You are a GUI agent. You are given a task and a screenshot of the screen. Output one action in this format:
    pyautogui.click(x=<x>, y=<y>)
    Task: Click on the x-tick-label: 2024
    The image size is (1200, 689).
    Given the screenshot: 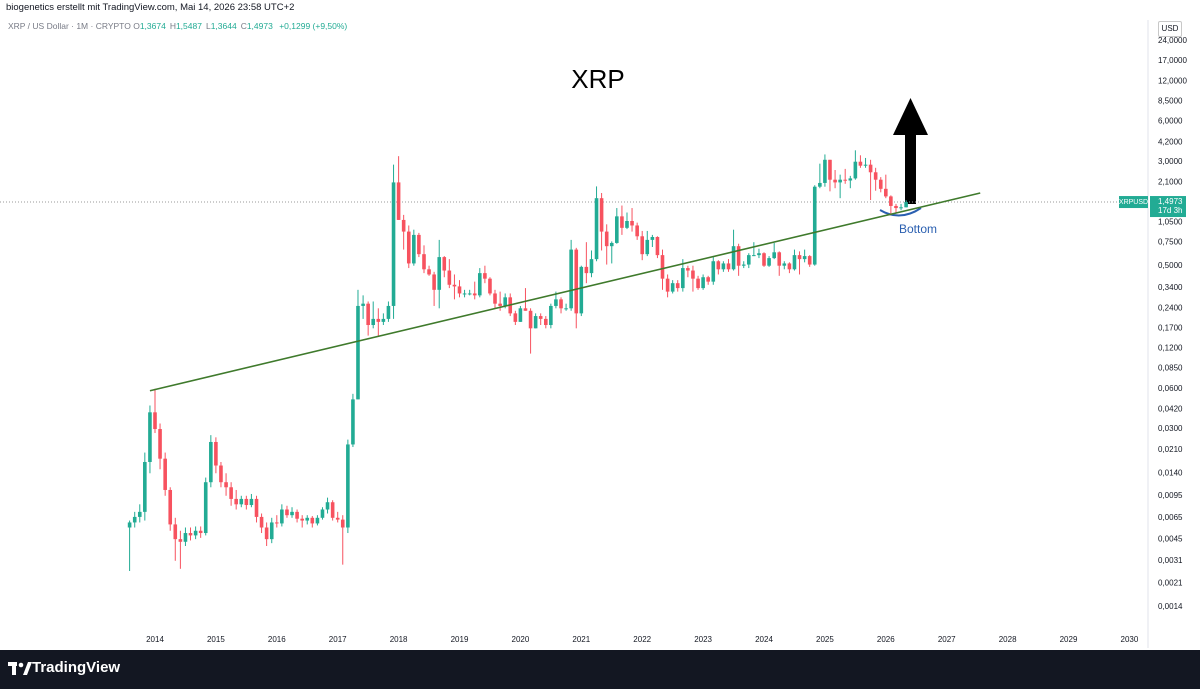 What is the action you would take?
    pyautogui.click(x=764, y=639)
    